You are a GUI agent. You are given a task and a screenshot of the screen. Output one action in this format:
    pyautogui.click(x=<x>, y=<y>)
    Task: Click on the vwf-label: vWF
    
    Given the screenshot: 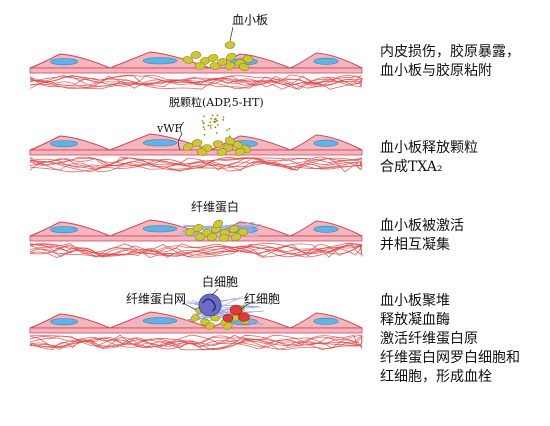 What is the action you would take?
    pyautogui.click(x=169, y=128)
    